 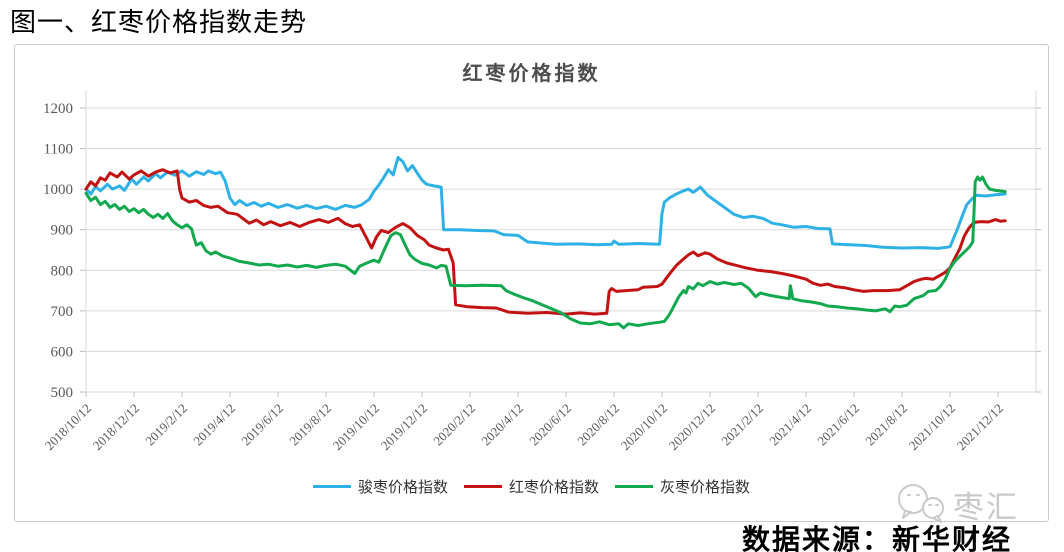 I want to click on x-axis-tick-label: 2018/12/12, so click(x=116, y=427).